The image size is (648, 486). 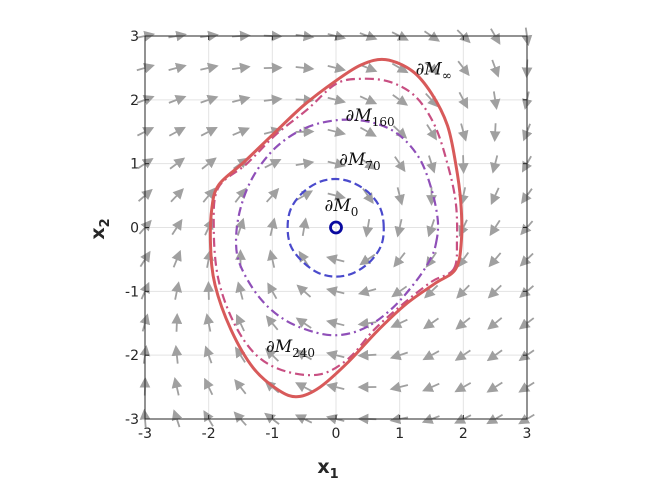 I want to click on y-tick-label: -1, so click(x=132, y=292).